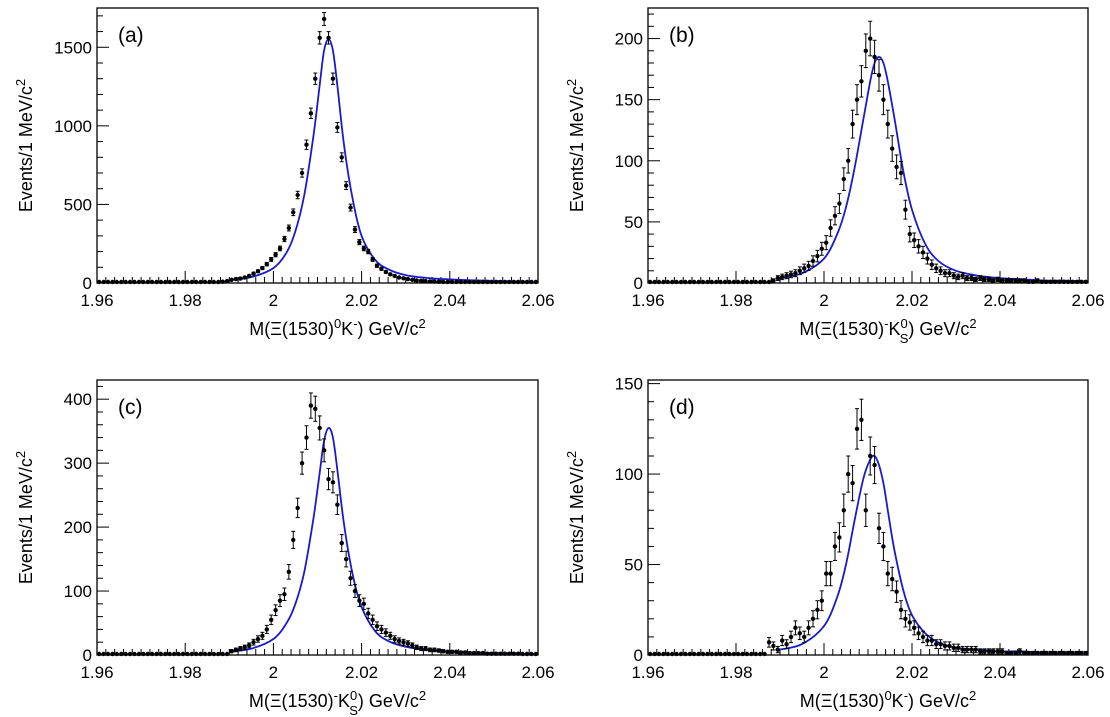 Image resolution: width=1110 pixels, height=717 pixels. Describe the element at coordinates (1087, 300) in the screenshot. I see `x-tick-label: 2.06` at that location.